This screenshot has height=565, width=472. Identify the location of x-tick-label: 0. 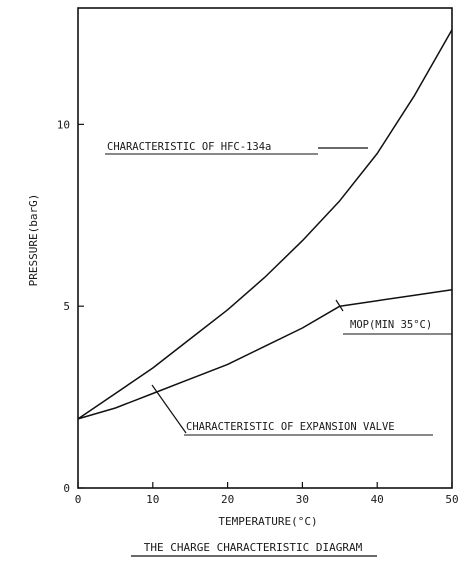
(78, 499).